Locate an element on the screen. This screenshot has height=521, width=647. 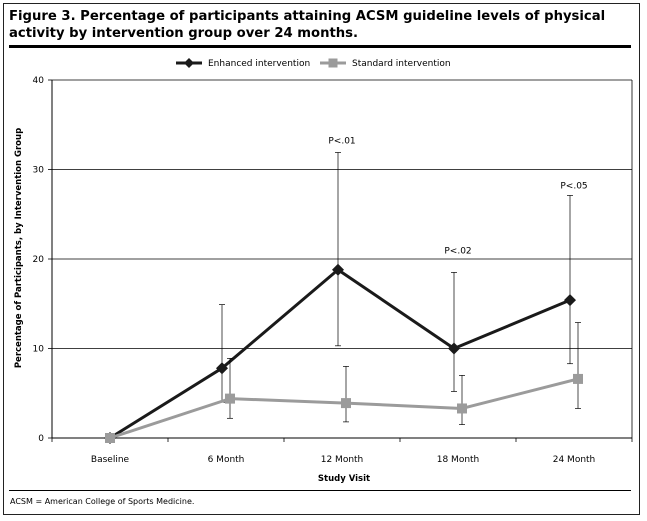
annotations: P<.01 P<.02 P<.05 is located at coordinates (457, 197).